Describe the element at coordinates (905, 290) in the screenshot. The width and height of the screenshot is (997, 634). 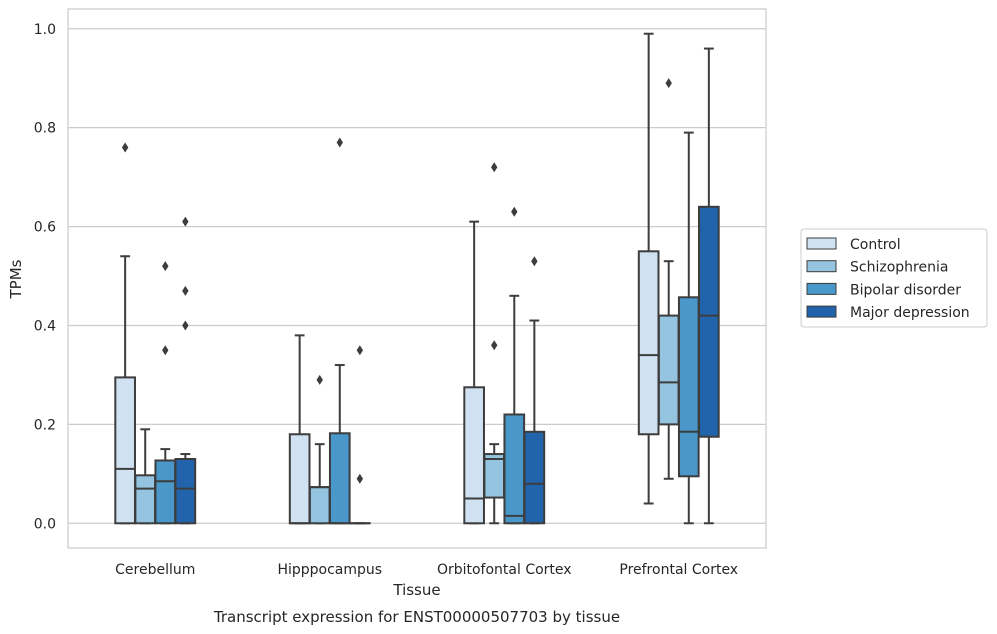
I see `legend-label: Bipolar disorder` at that location.